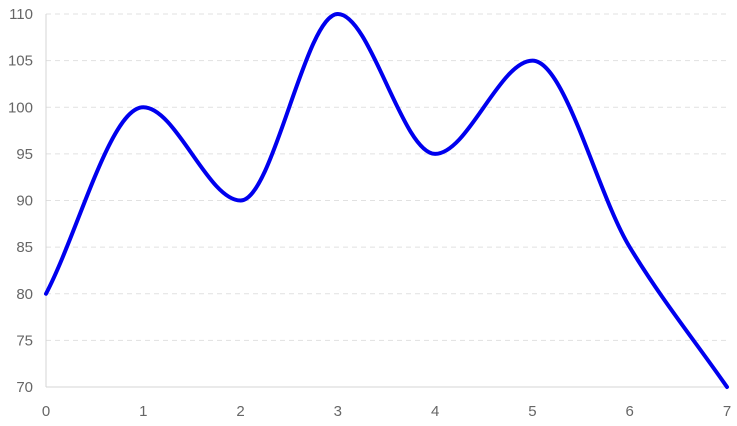  I want to click on y-tick-label-110: 110, so click(21, 14).